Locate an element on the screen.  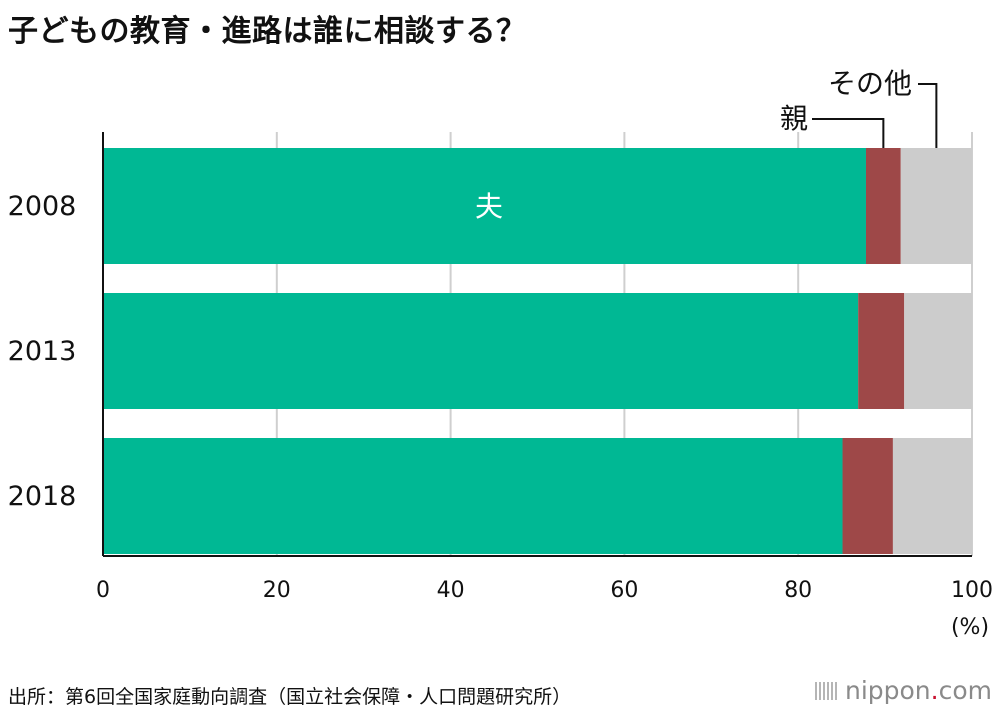
nippon-logo: nippon.com is located at coordinates (903, 690).